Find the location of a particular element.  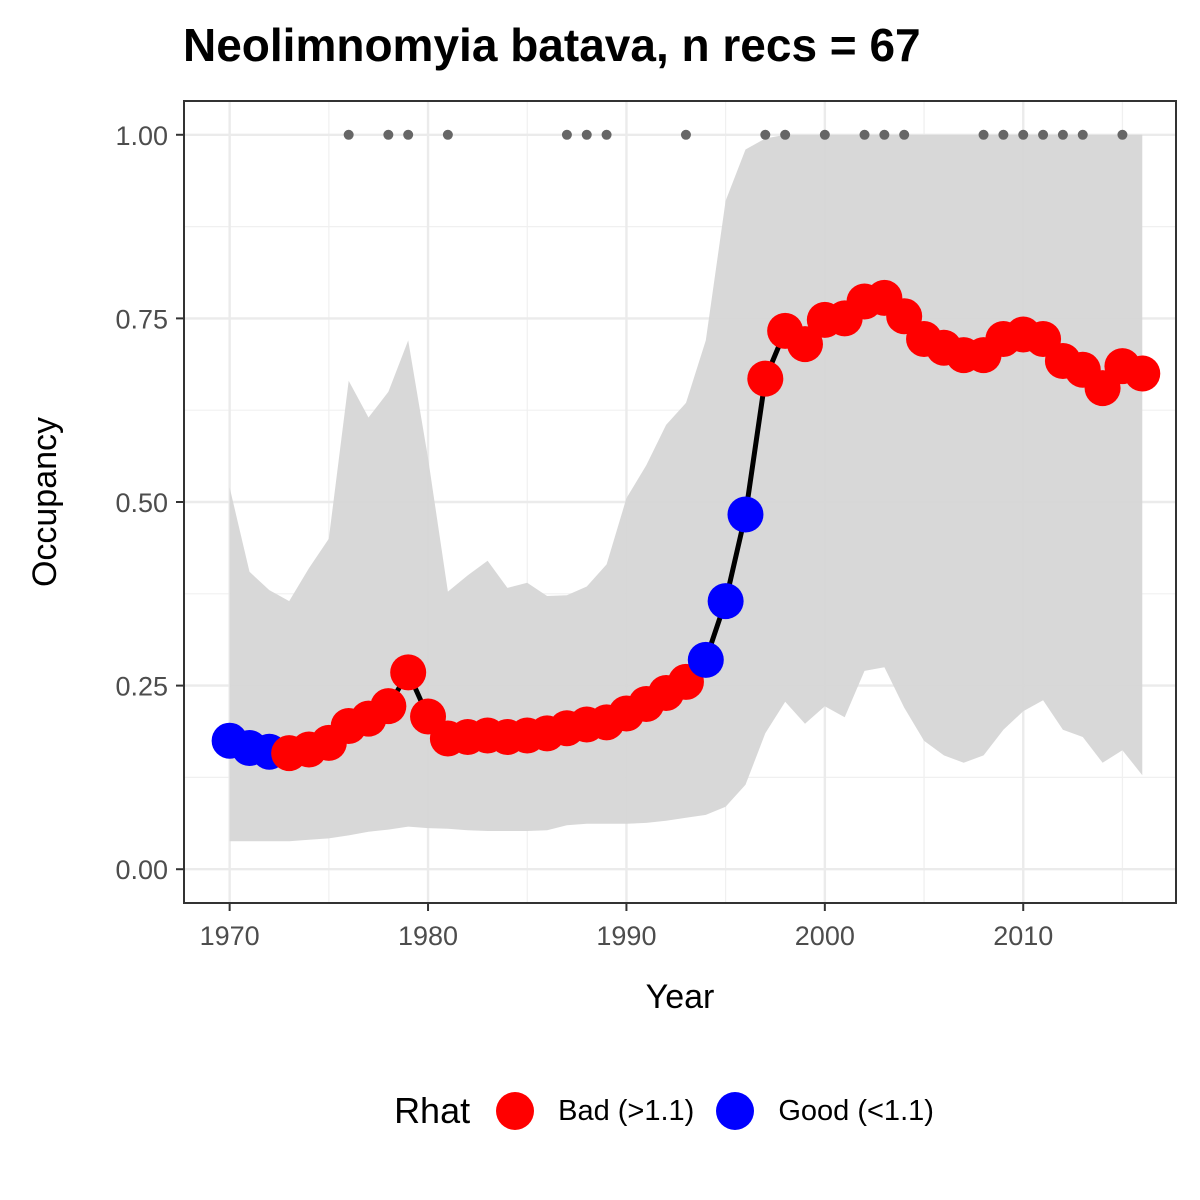

x-axis-title: Year is located at coordinates (680, 997).